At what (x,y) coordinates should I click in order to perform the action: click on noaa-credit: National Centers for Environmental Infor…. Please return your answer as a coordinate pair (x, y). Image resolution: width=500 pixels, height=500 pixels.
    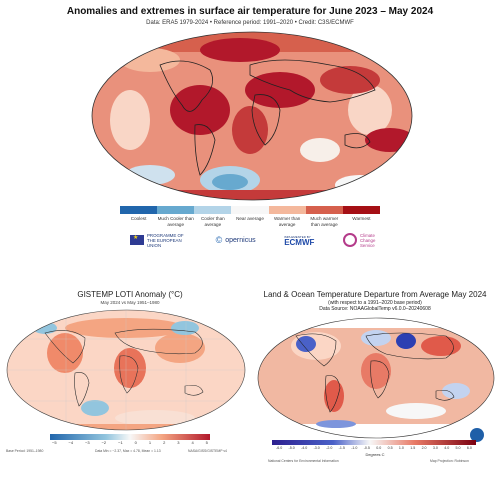
    Looking at the image, I should click on (303, 461).